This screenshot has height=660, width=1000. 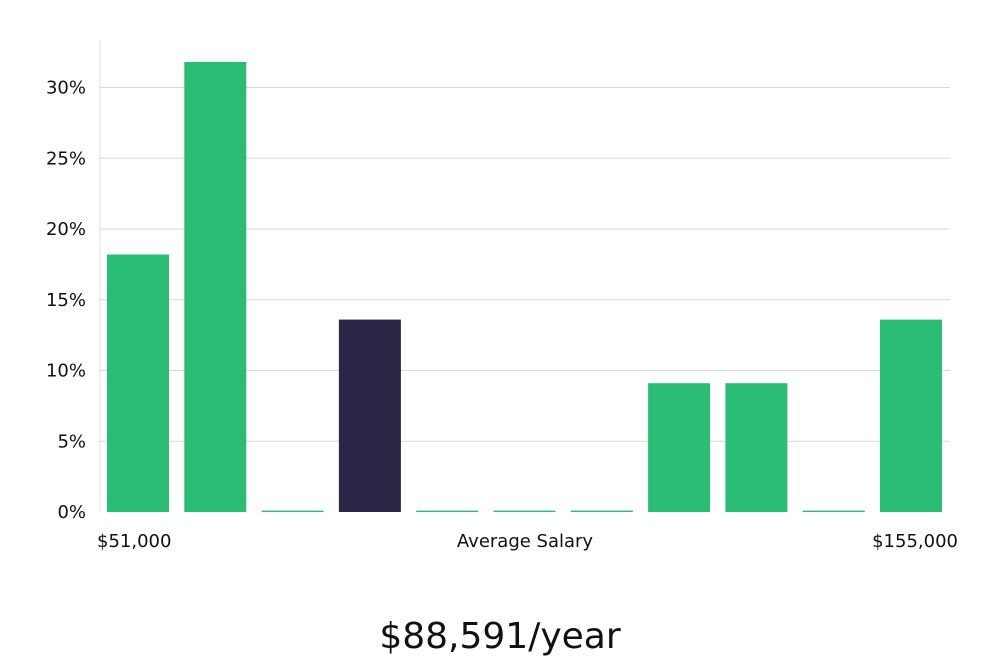 I want to click on y-tick-label: 0%, so click(x=71, y=512).